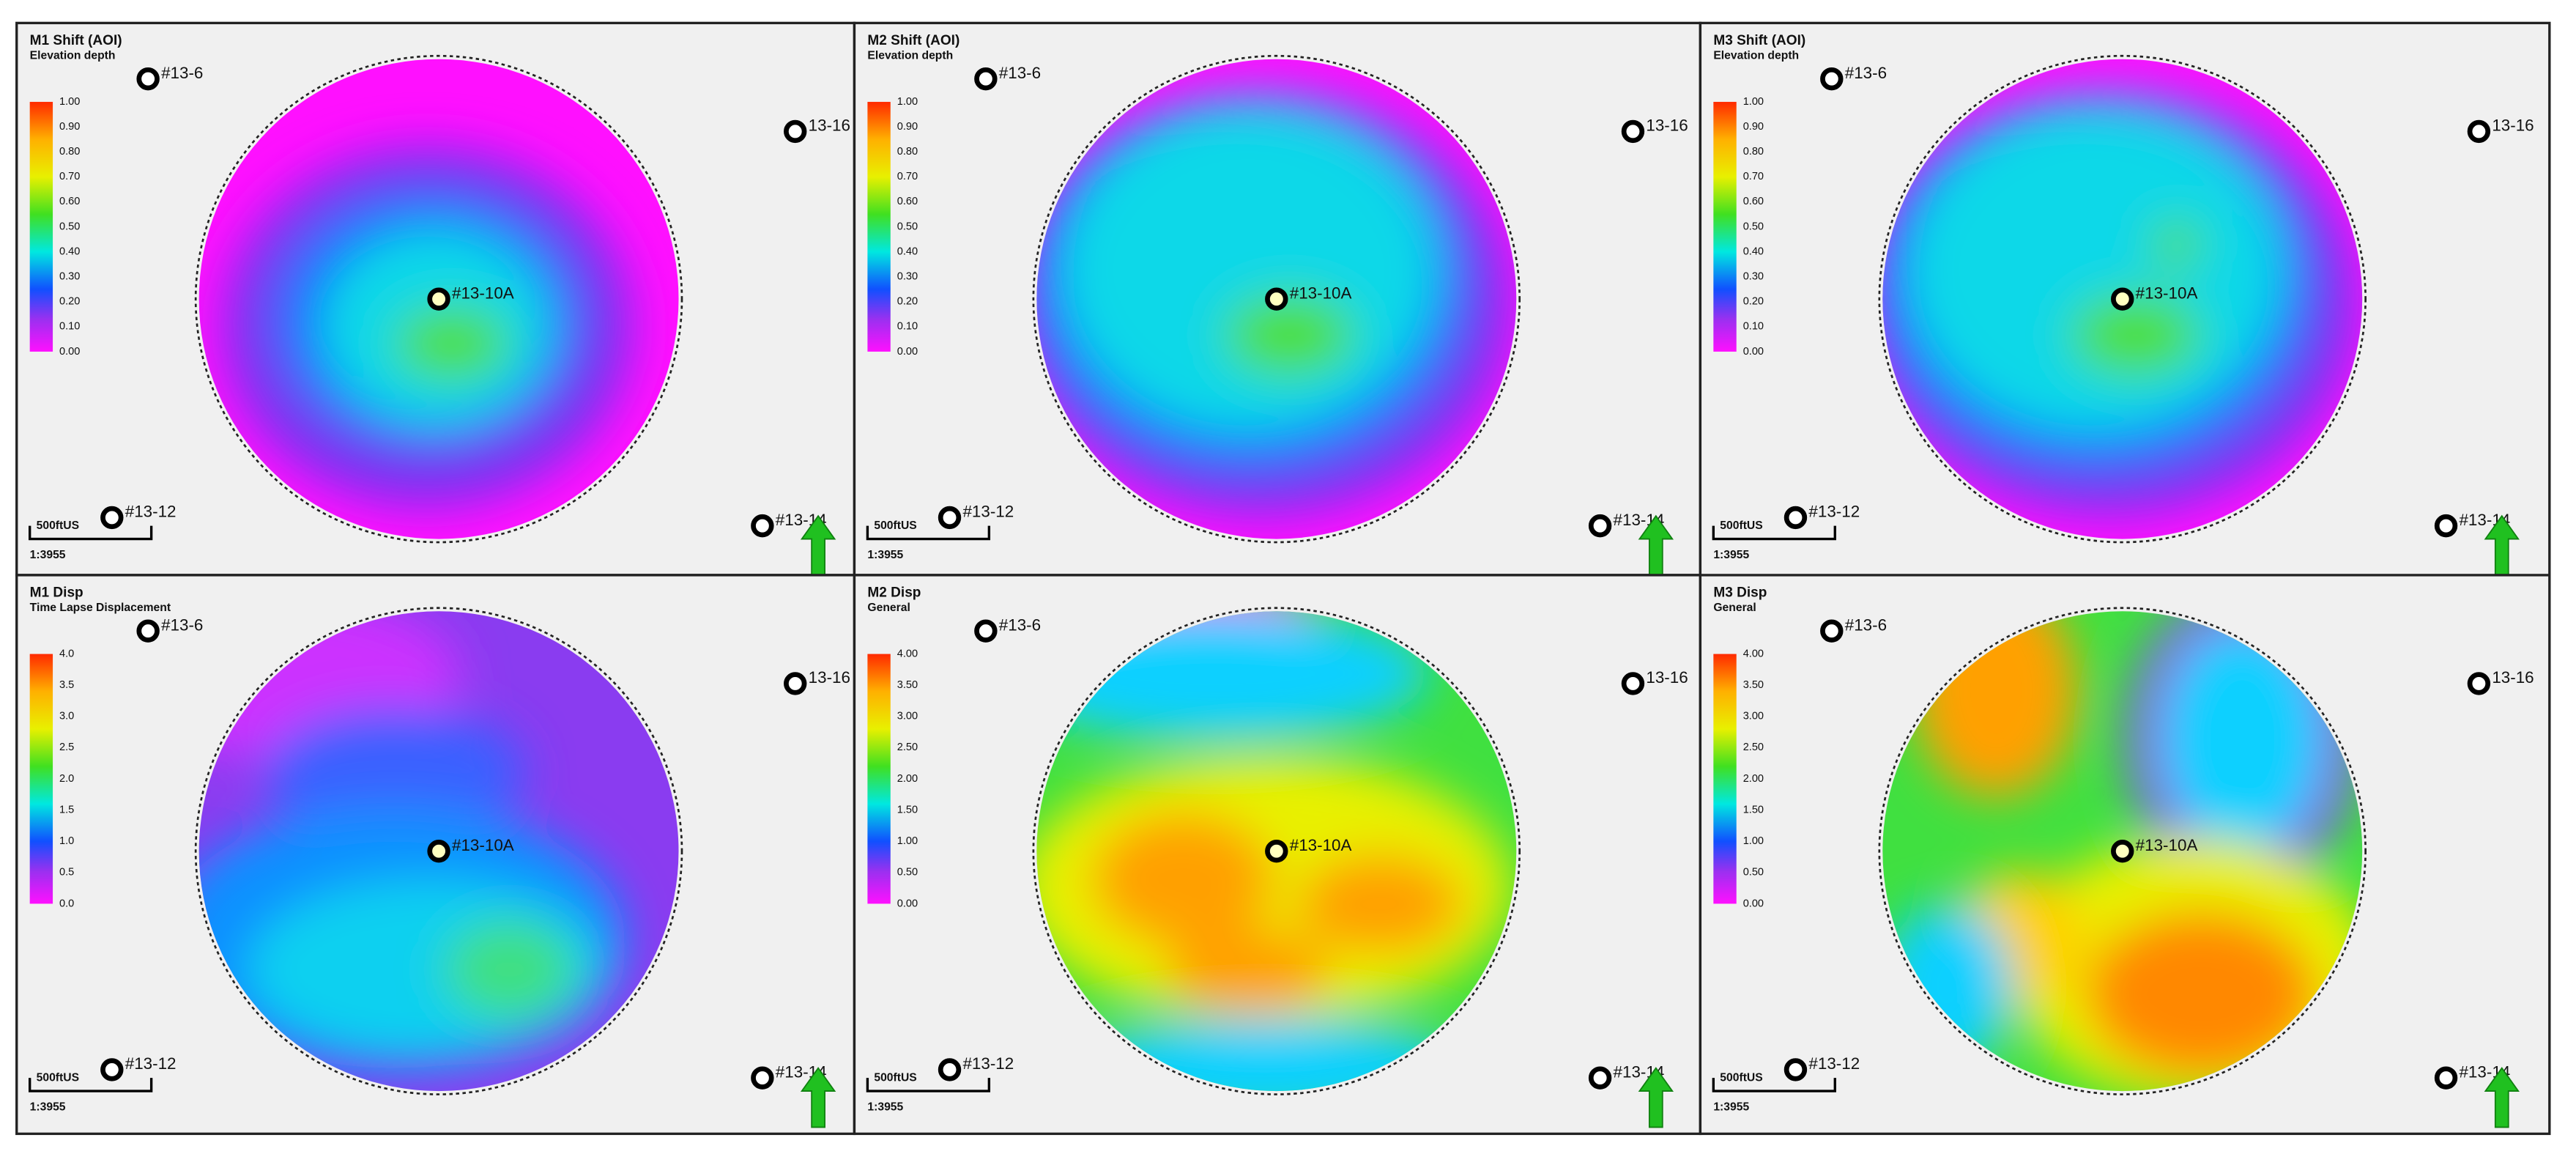 This screenshot has width=2576, height=1165. What do you see at coordinates (907, 685) in the screenshot?
I see `colorbar-label: 3.50` at bounding box center [907, 685].